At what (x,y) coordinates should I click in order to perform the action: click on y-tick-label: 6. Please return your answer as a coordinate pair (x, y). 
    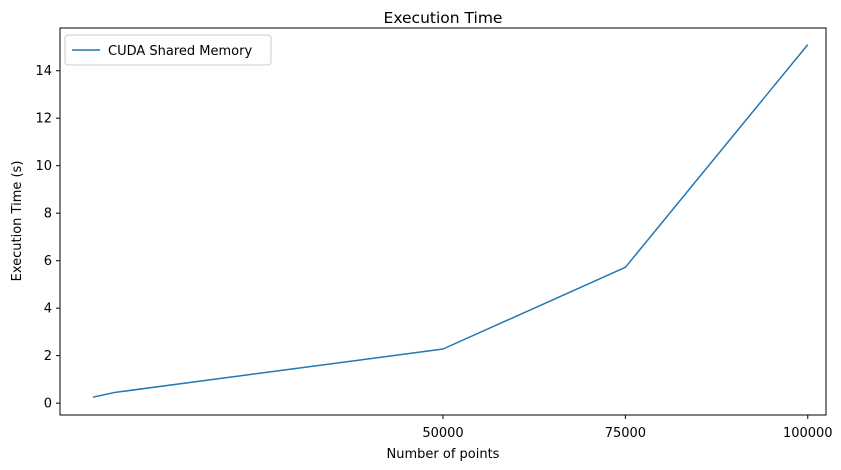
    Looking at the image, I should click on (48, 261).